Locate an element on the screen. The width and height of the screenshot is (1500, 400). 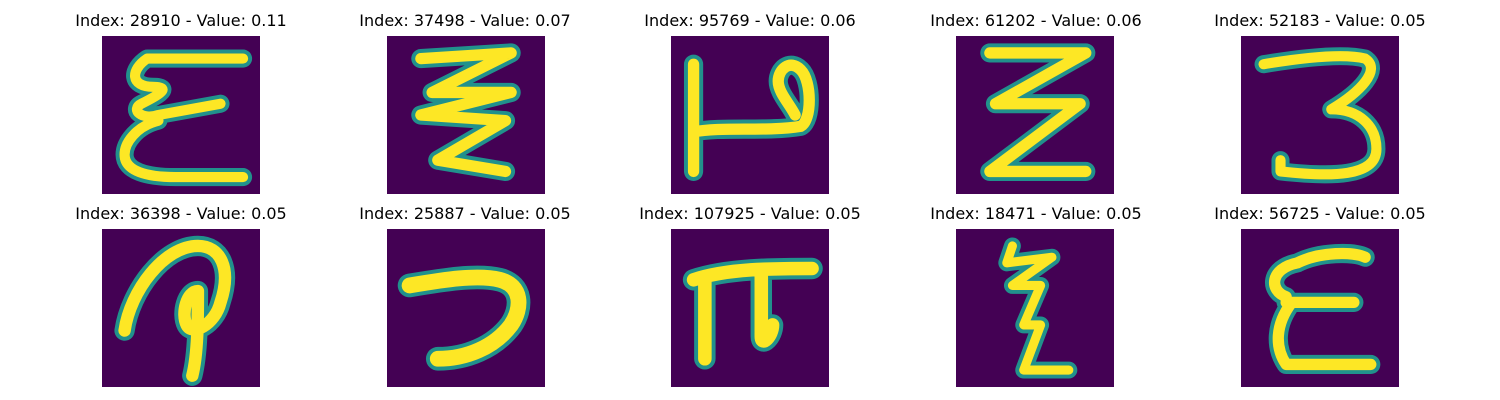
panel-title: Index: 37498 - Value: 0.07 is located at coordinates (465, 20).